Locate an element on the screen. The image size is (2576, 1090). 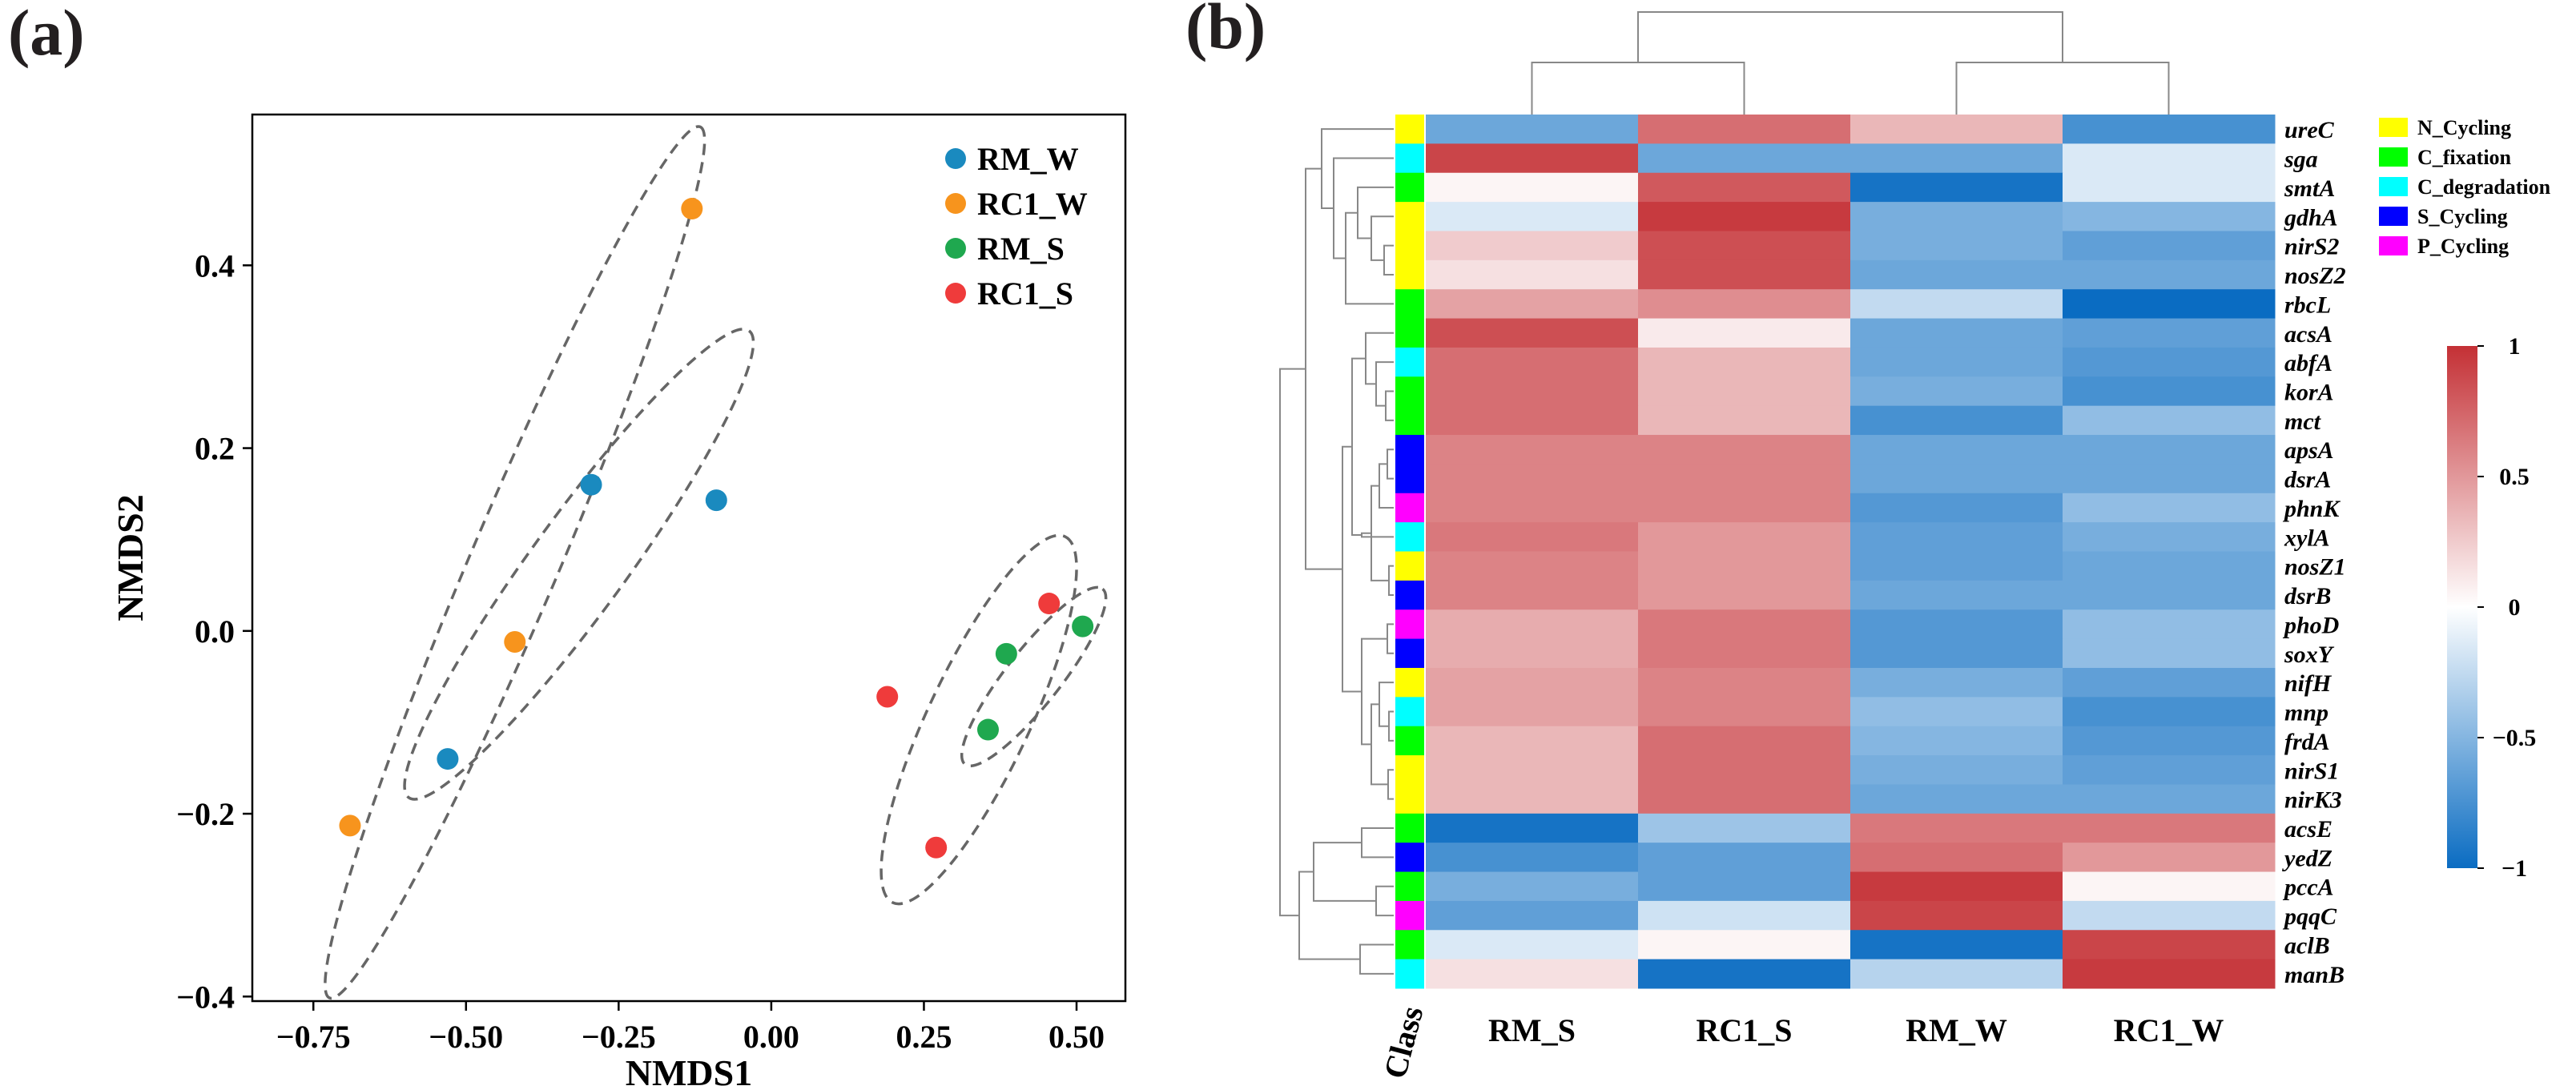
panel-a-label: (a) is located at coordinates (46, 34).